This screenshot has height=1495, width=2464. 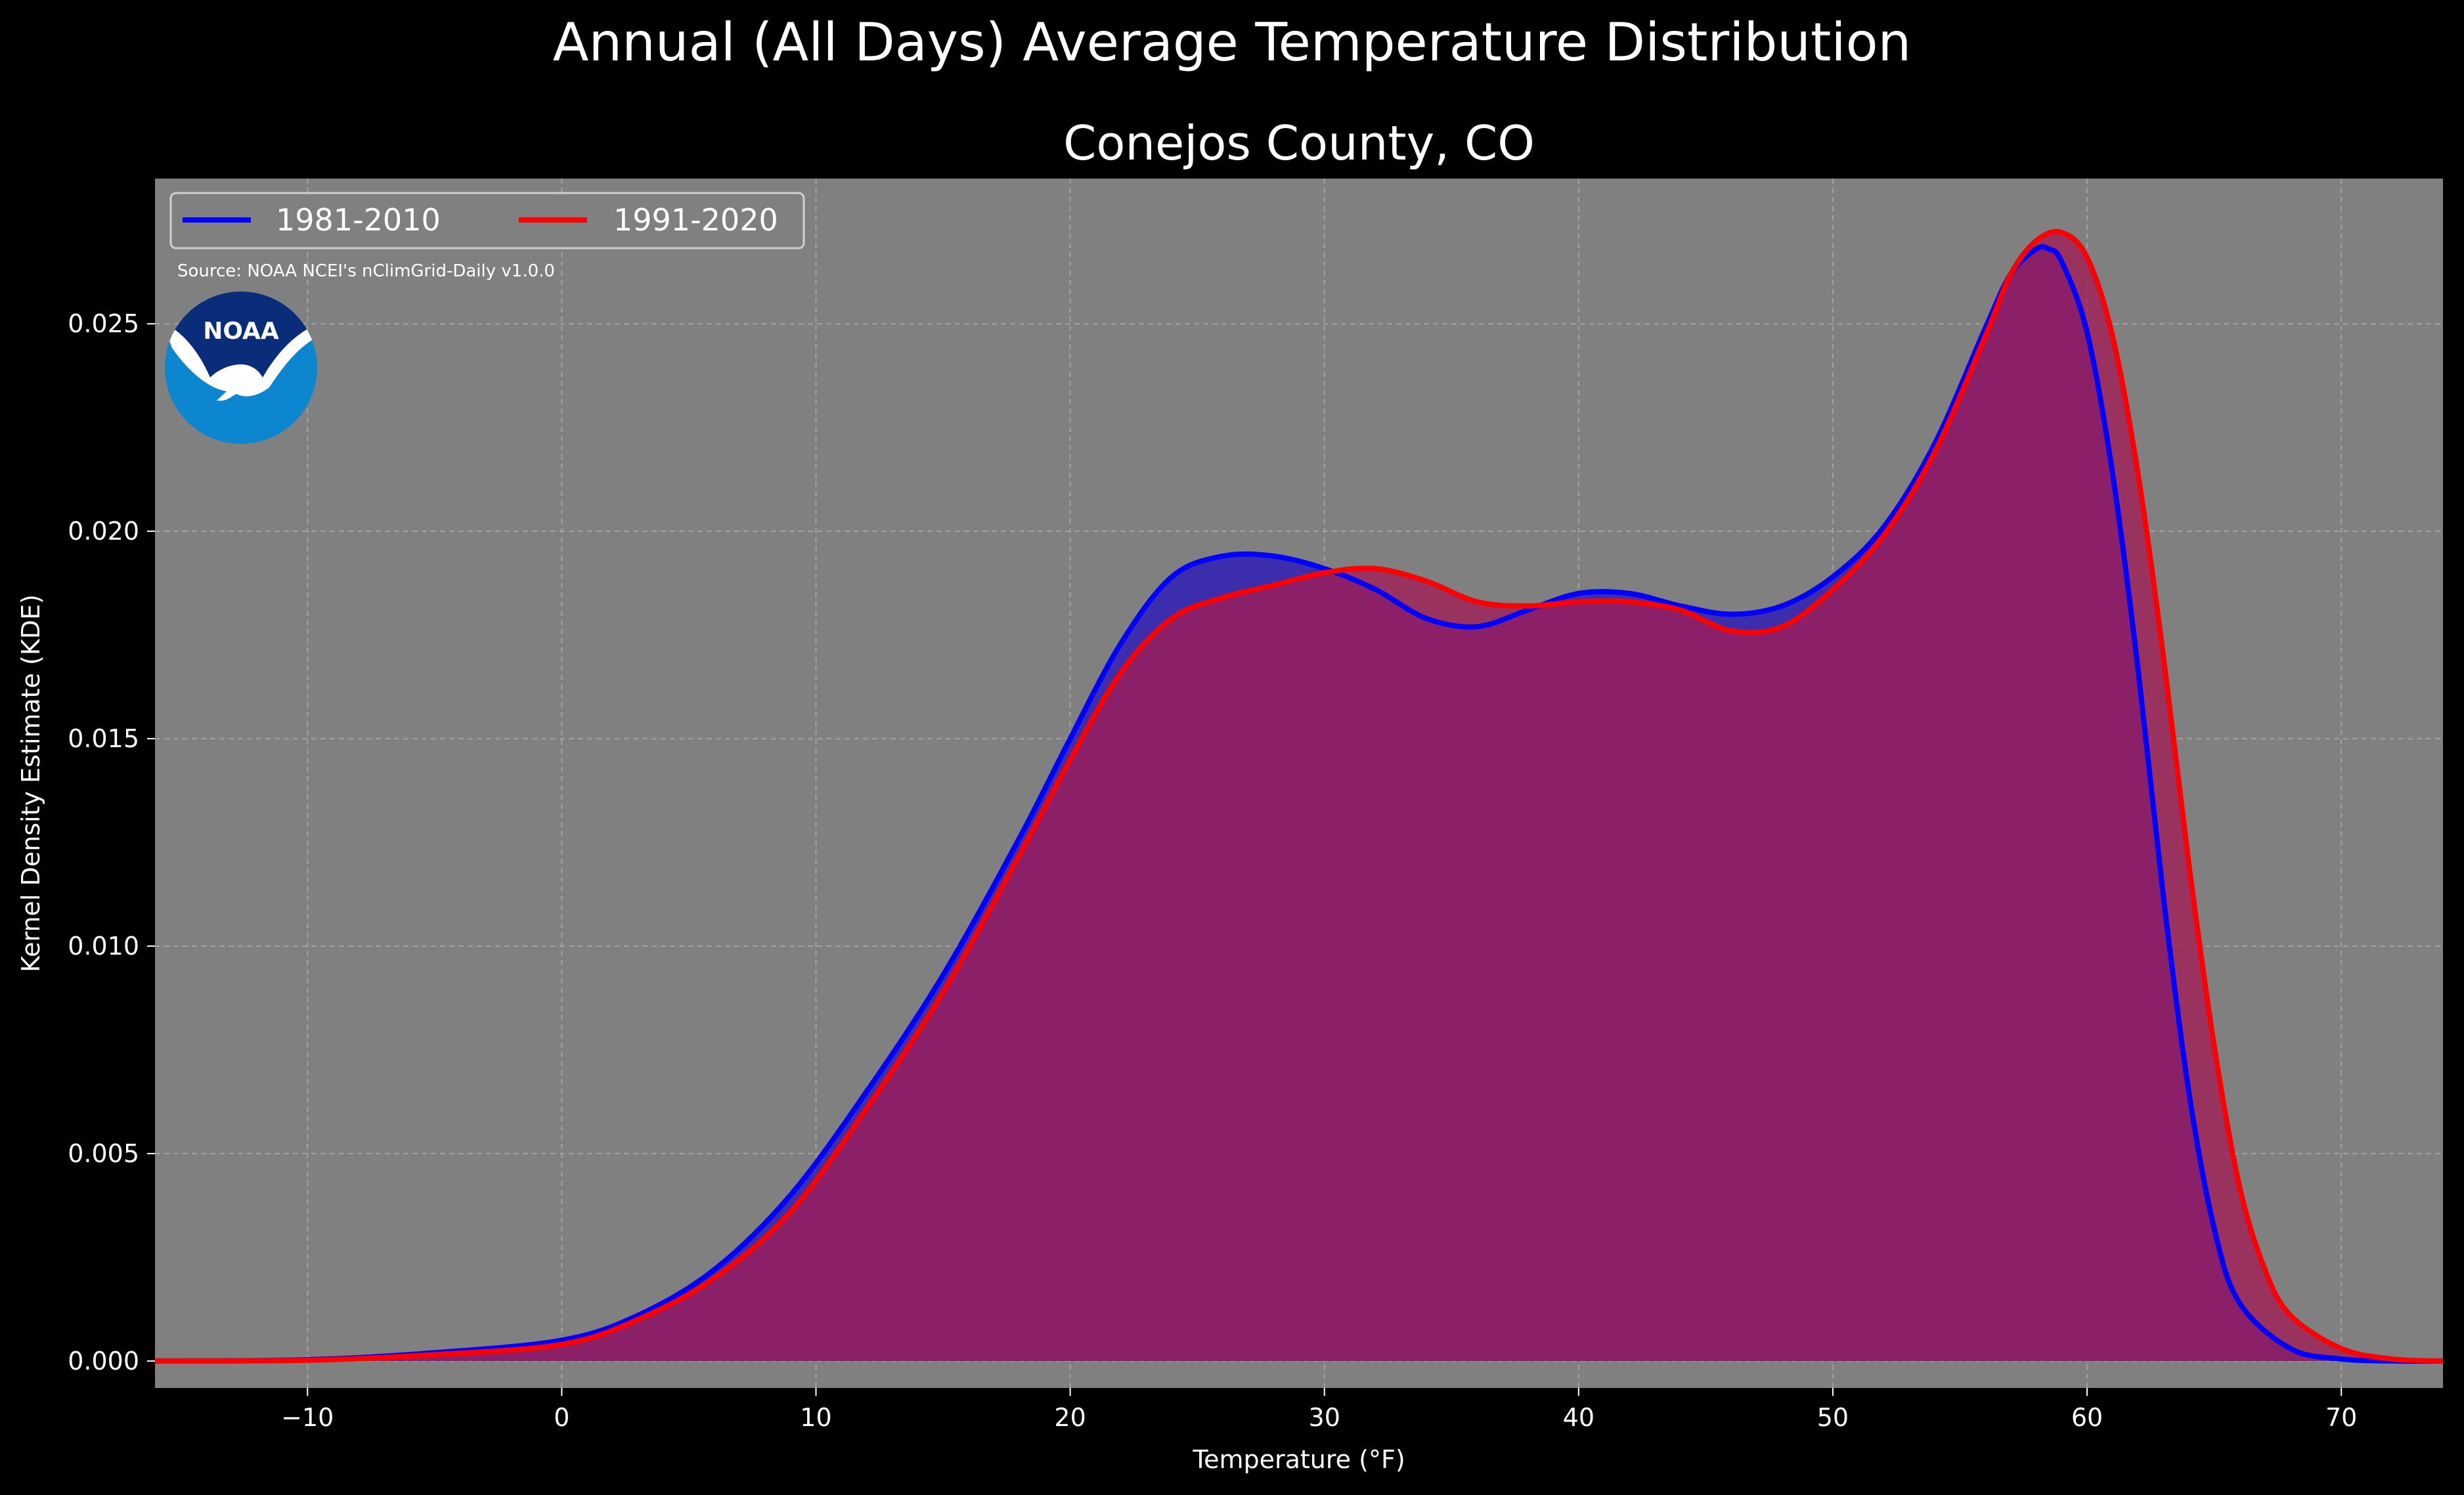 I want to click on noaa-logo-upper, so click(x=241, y=335).